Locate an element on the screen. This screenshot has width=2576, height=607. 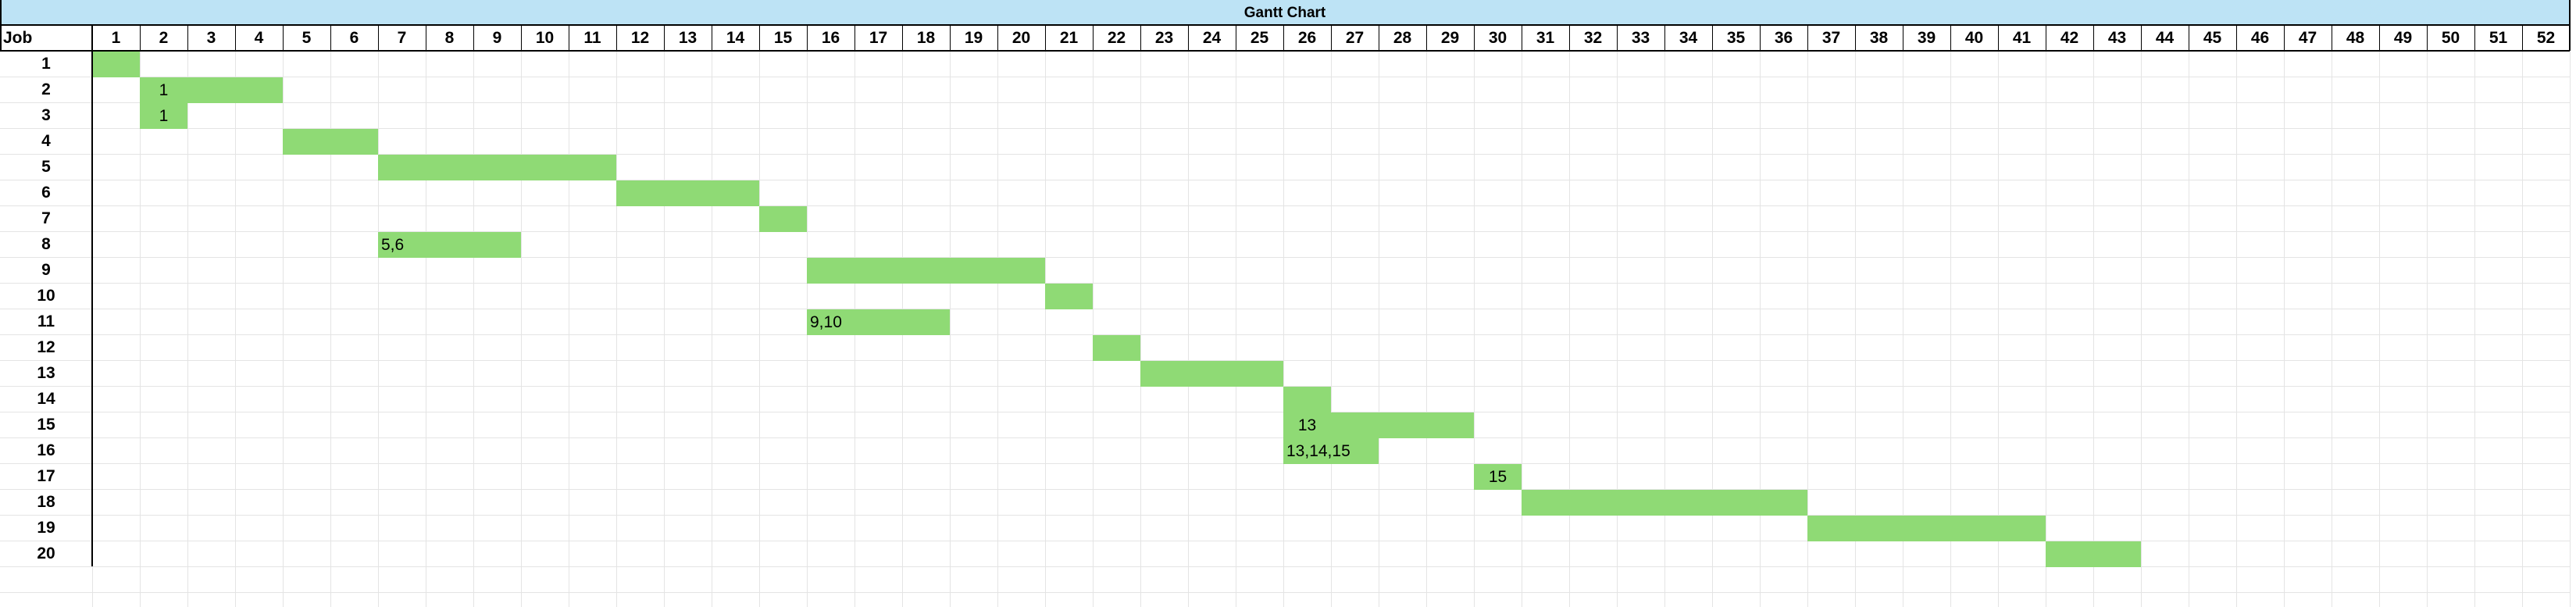
period-label: 44 is located at coordinates (2165, 38).